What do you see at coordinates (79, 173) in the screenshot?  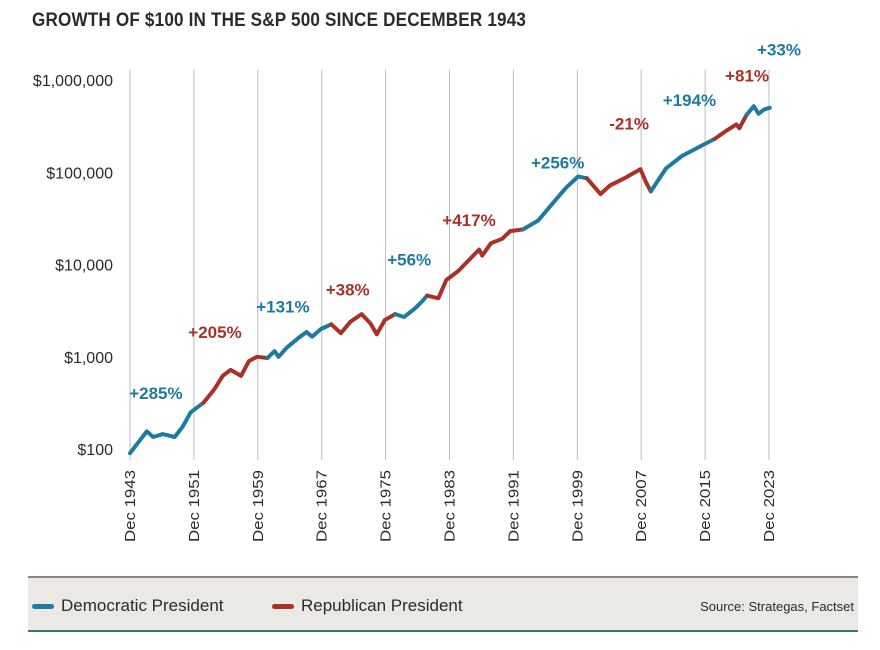 I see `y-tick-label: $100,000` at bounding box center [79, 173].